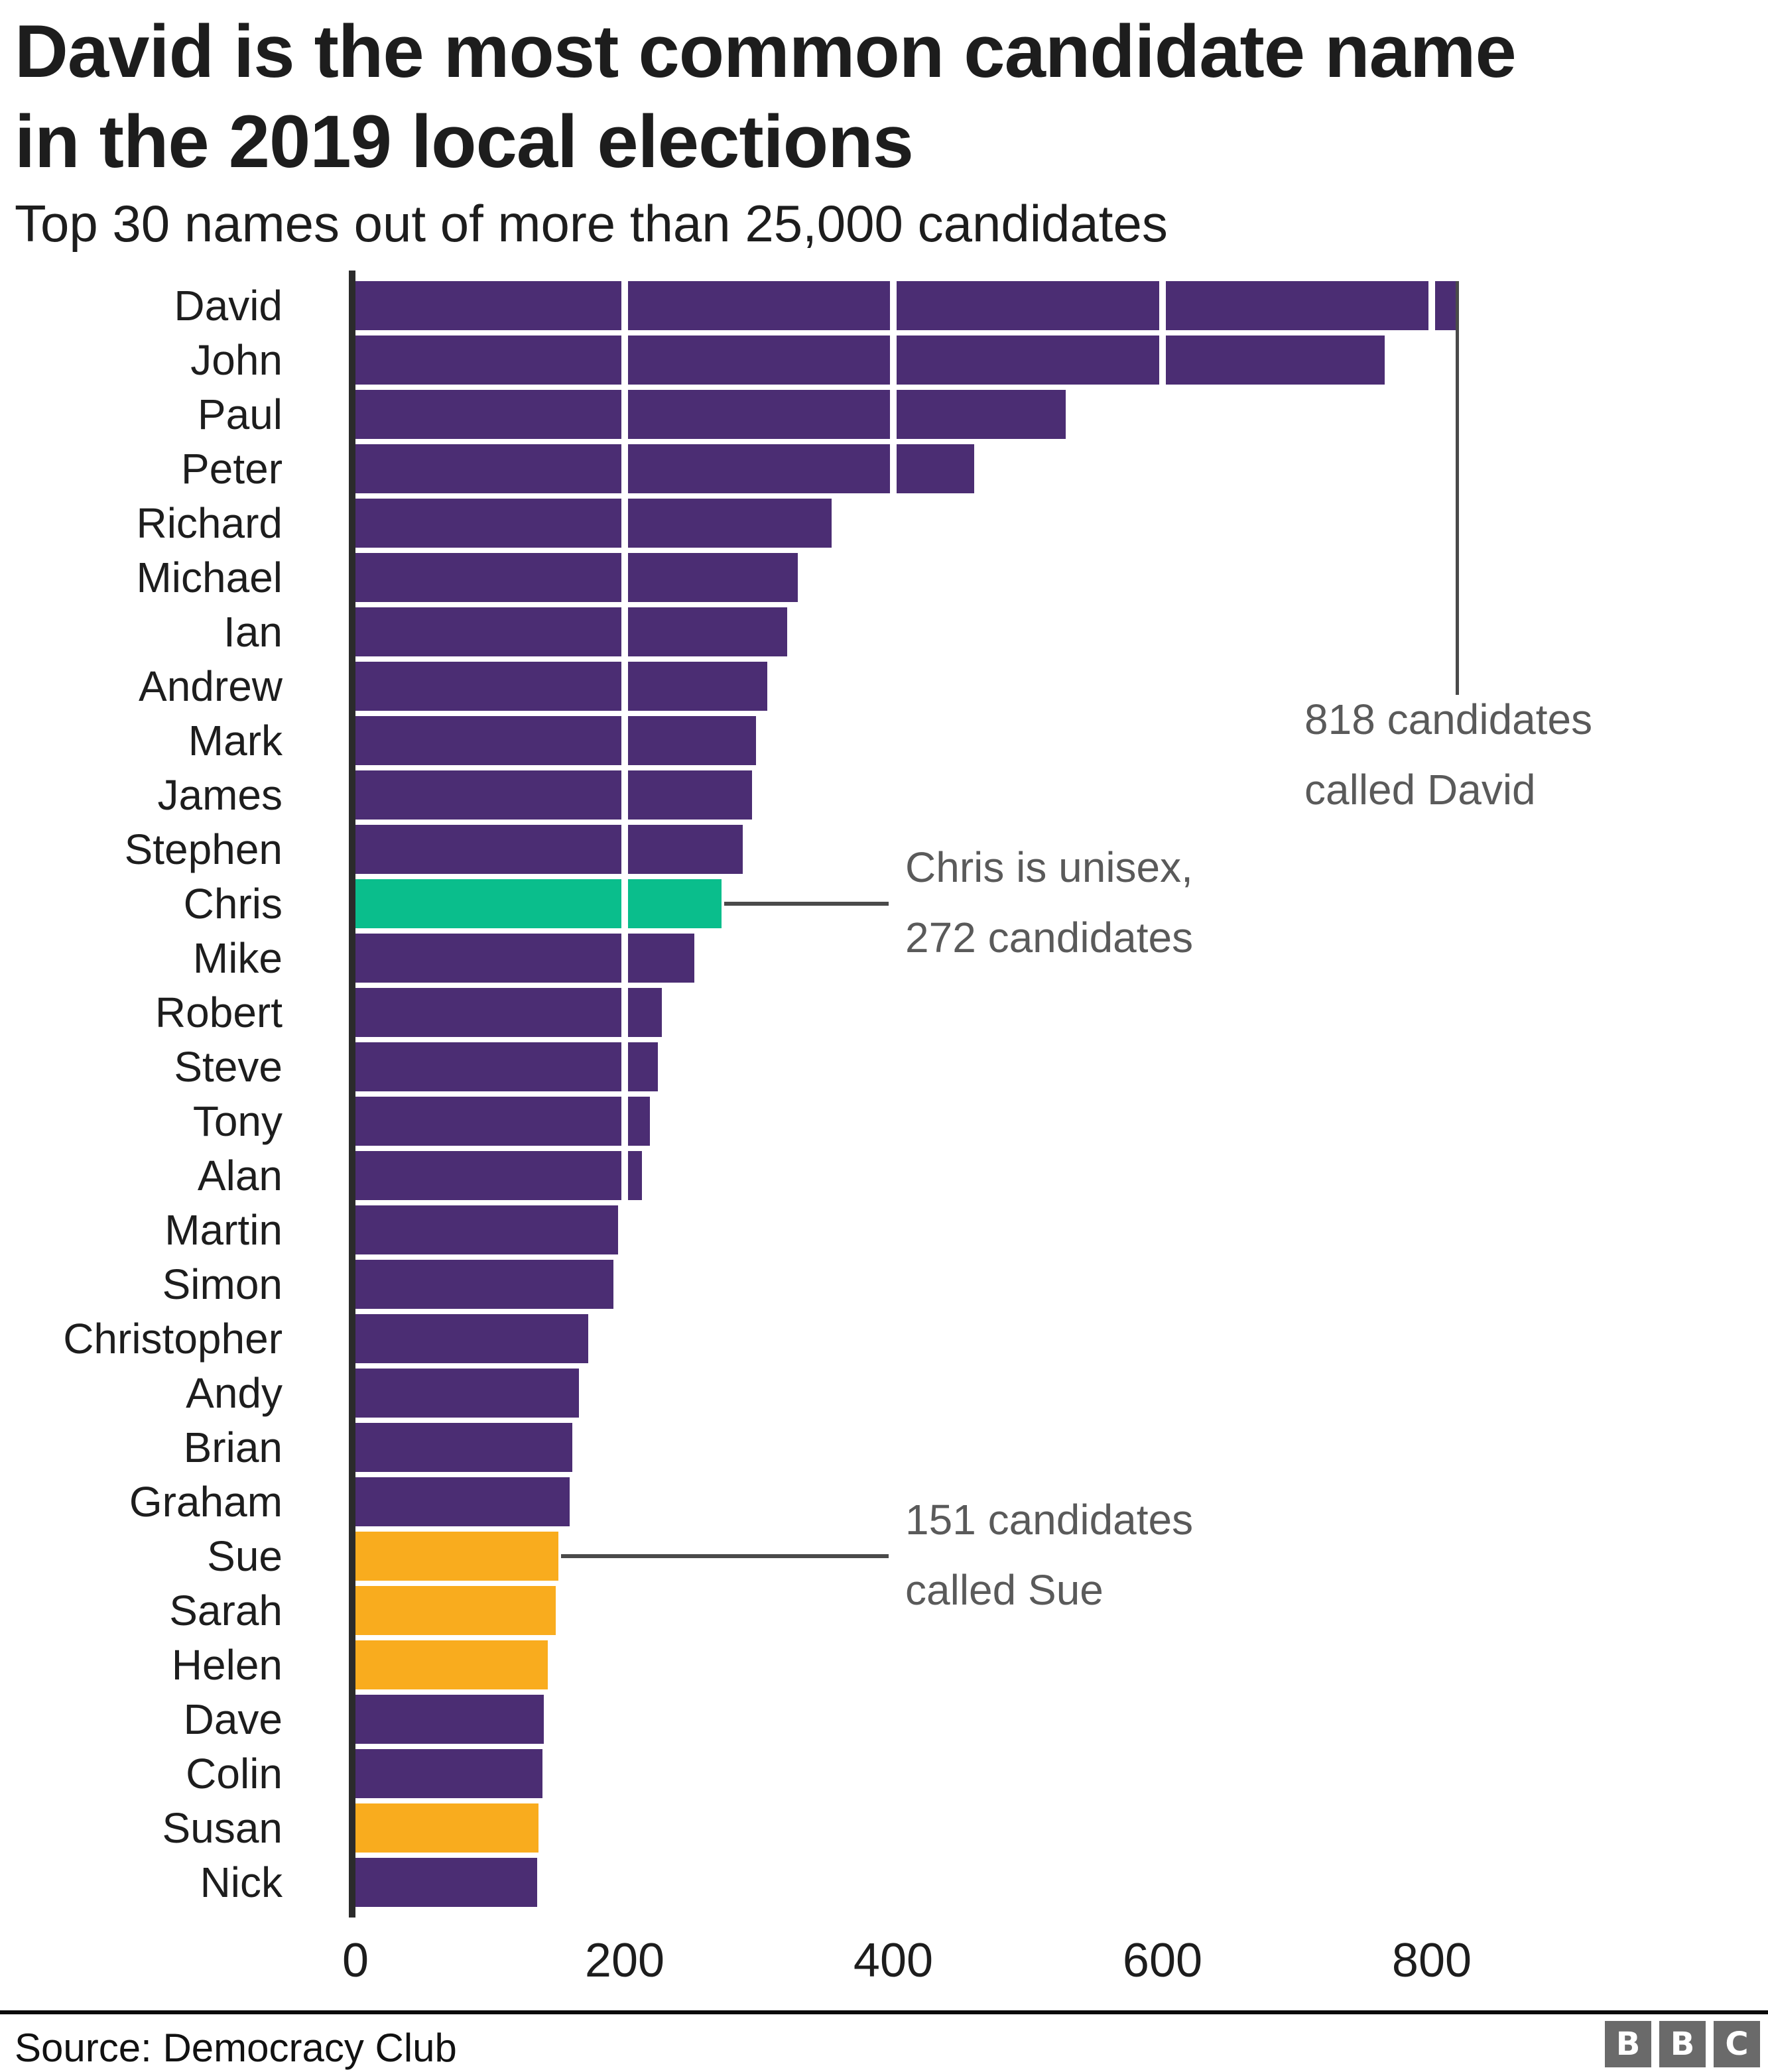 Image resolution: width=1768 pixels, height=2072 pixels. Describe the element at coordinates (236, 2048) in the screenshot. I see `source-text: Source: Democracy Club` at that location.